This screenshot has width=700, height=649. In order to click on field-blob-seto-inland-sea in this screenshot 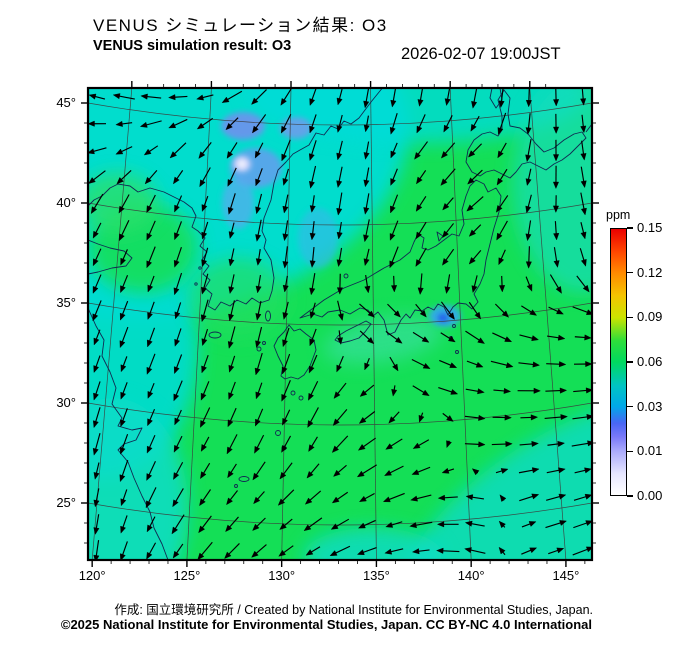, I will do `click(383, 340)`.